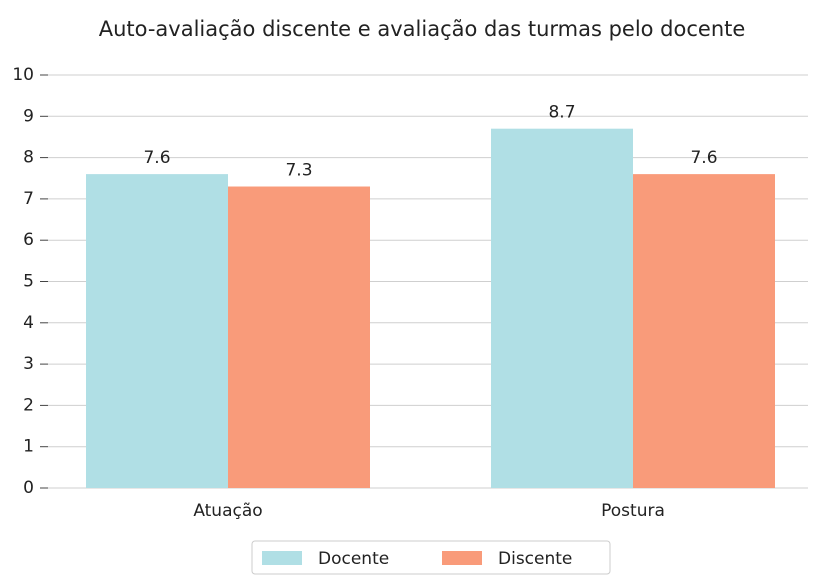  What do you see at coordinates (353, 559) in the screenshot?
I see `legend-label: Docente` at bounding box center [353, 559].